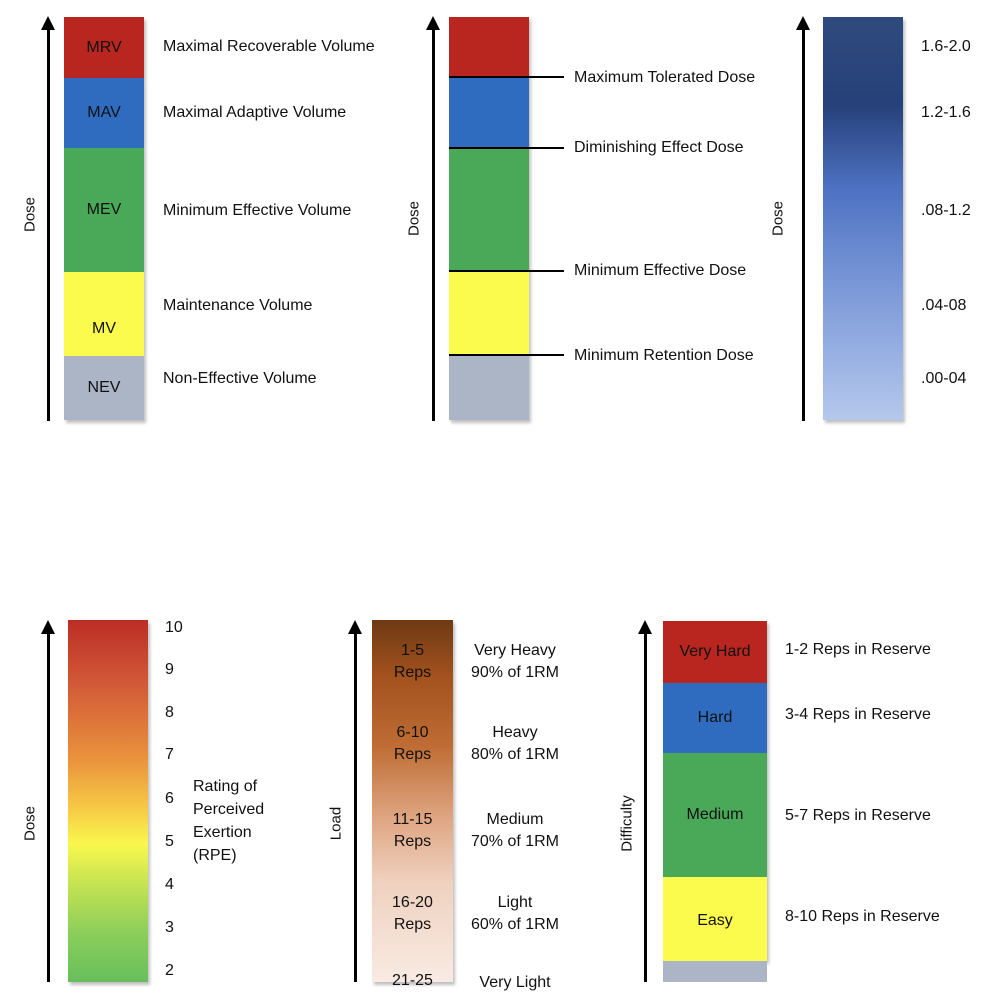  What do you see at coordinates (269, 46) in the screenshot?
I see `label-mrv: Maximal Recoverable Volume` at bounding box center [269, 46].